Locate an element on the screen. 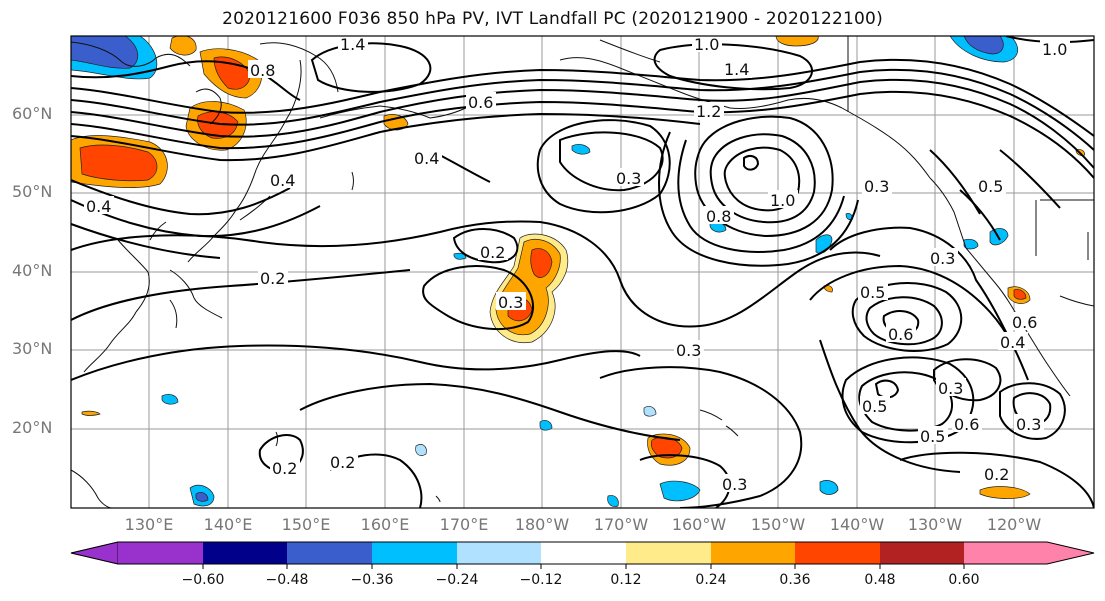 This screenshot has height=601, width=1105. colorbar-tick: 0.12 is located at coordinates (626, 580).